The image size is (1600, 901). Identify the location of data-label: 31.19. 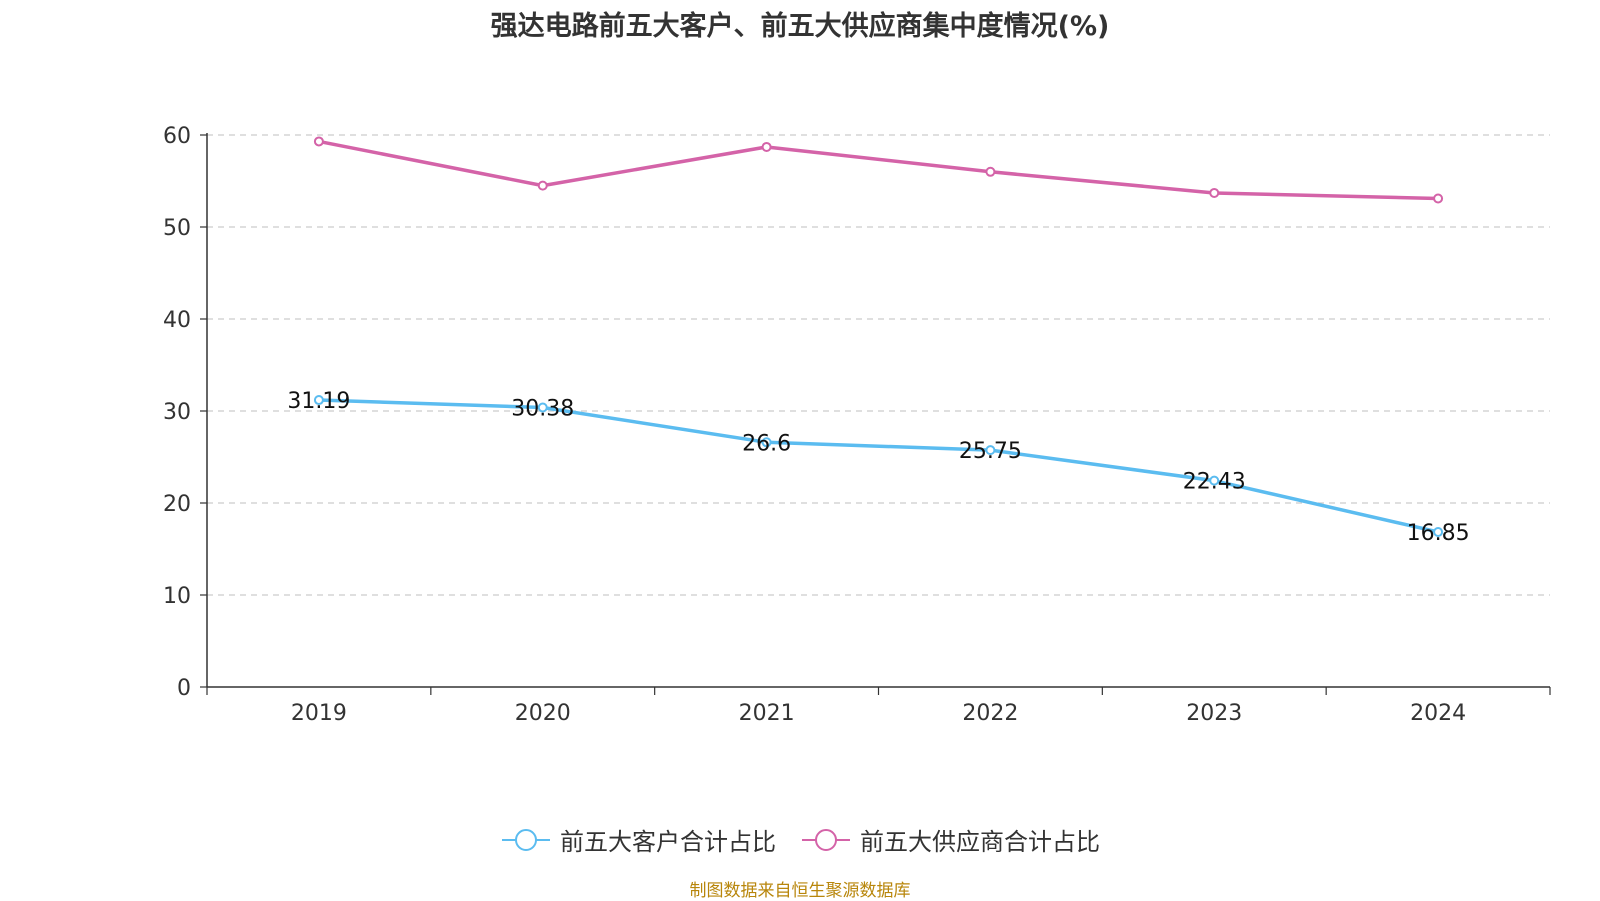
(318, 401).